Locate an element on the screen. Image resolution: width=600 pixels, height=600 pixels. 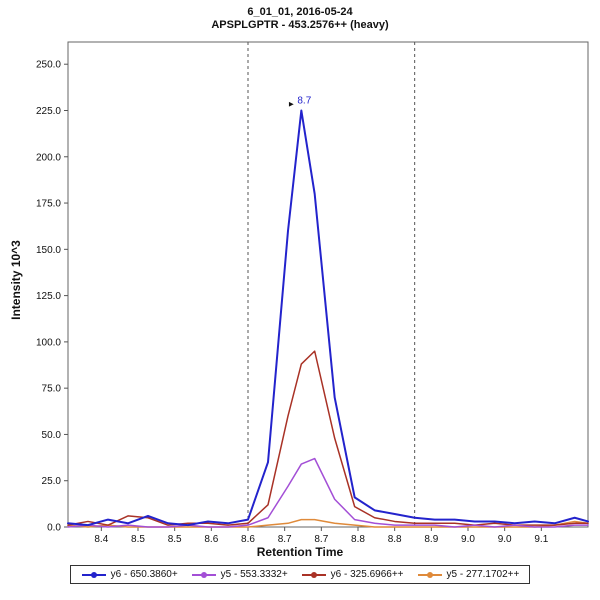
legend-item: y5 - 553.3332+ is located at coordinates (239, 574).